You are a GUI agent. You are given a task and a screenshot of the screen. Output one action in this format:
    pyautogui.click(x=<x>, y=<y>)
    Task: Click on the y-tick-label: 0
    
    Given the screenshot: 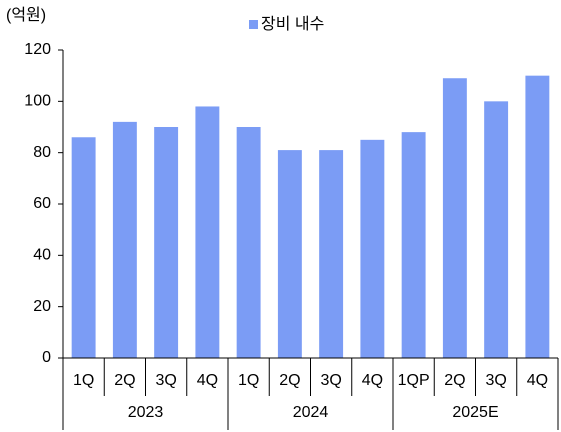 What is the action you would take?
    pyautogui.click(x=46, y=357)
    